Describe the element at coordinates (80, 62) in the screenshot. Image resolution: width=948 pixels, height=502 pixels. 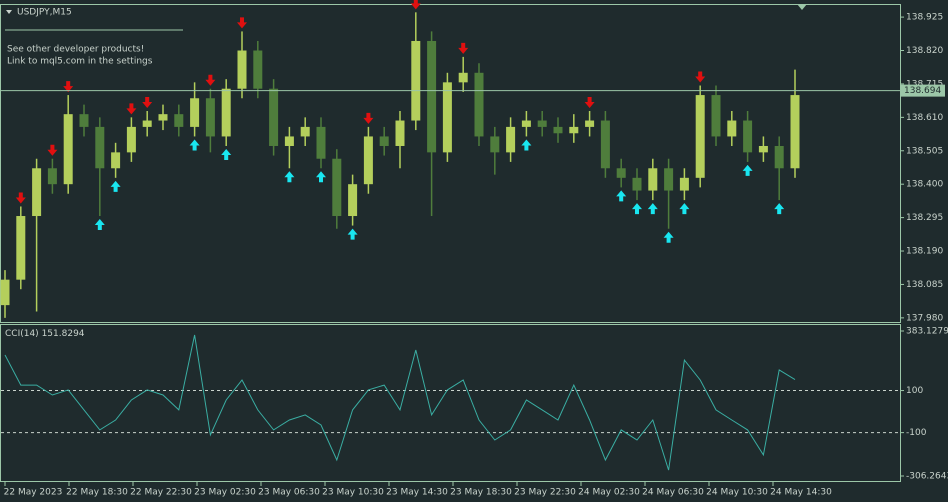
I see `note: Link to mql5.com in the settings` at that location.